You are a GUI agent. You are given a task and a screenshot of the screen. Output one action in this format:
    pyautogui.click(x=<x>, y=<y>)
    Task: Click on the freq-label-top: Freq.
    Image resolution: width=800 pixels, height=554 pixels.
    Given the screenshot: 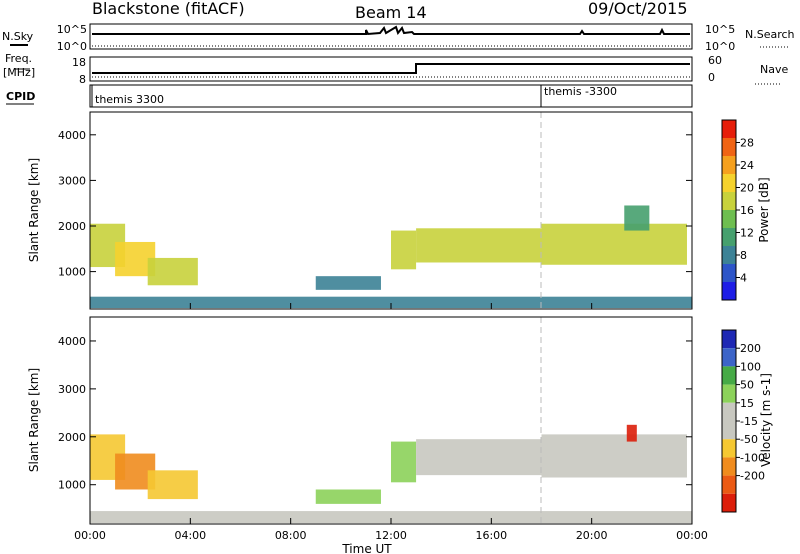 What is the action you would take?
    pyautogui.click(x=18, y=58)
    